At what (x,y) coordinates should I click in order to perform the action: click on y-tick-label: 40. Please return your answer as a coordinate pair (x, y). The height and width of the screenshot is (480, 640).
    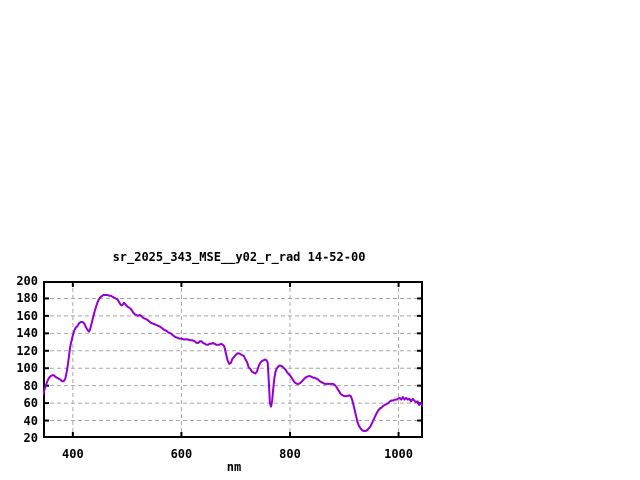
    Looking at the image, I should click on (30, 420).